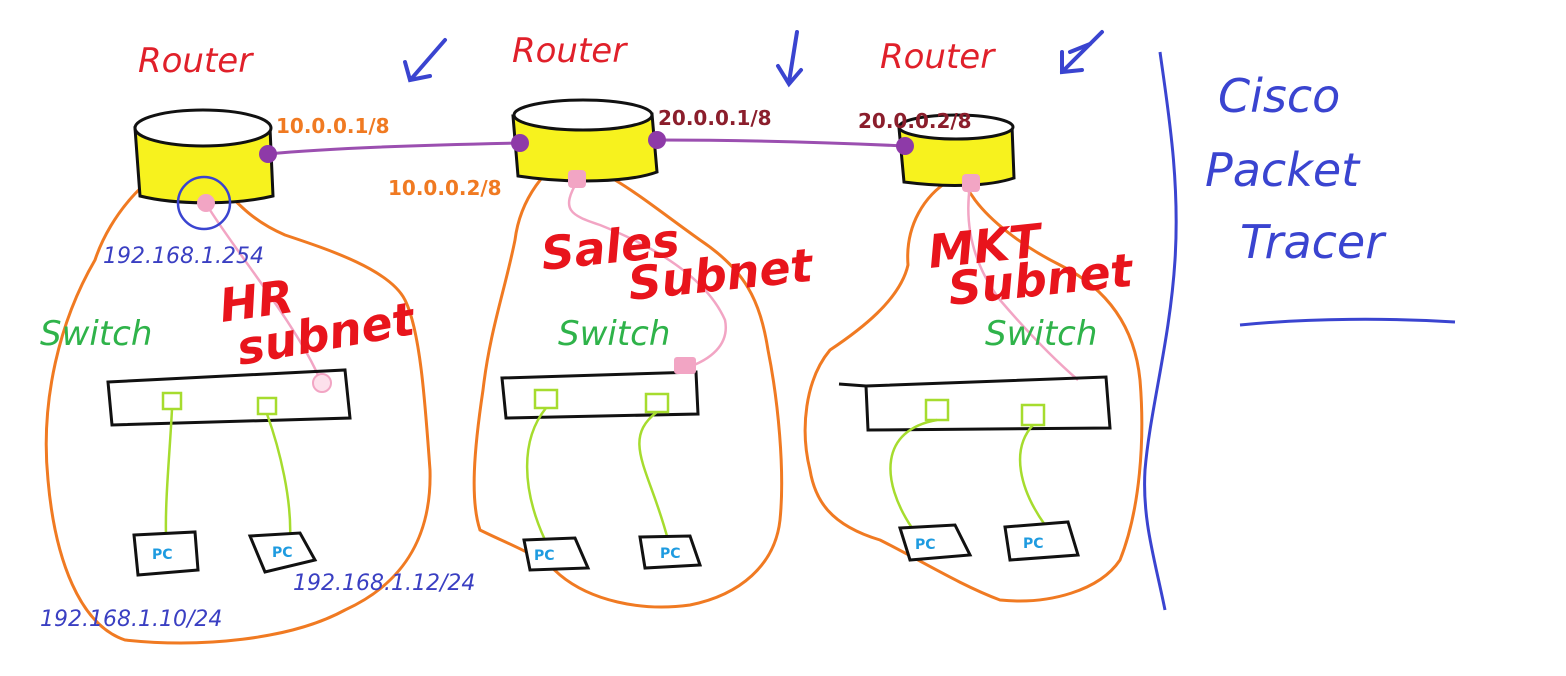 This screenshot has height=676, width=1566. What do you see at coordinates (1032, 475) in the screenshot?
I see `lan-link-3b` at bounding box center [1032, 475].